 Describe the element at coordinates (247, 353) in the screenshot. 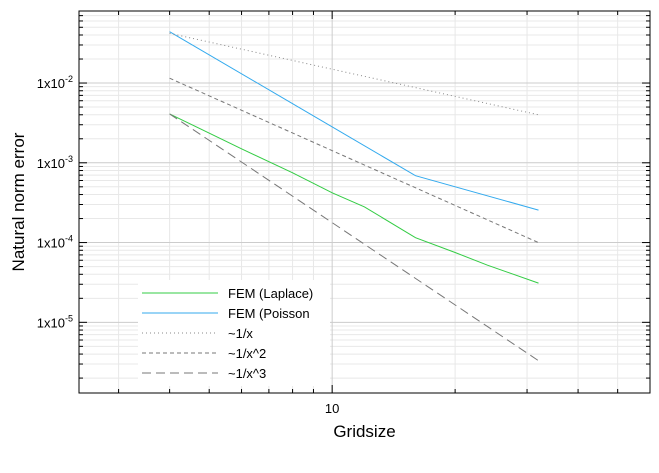

I see `legend-label: ~1/x^2` at that location.